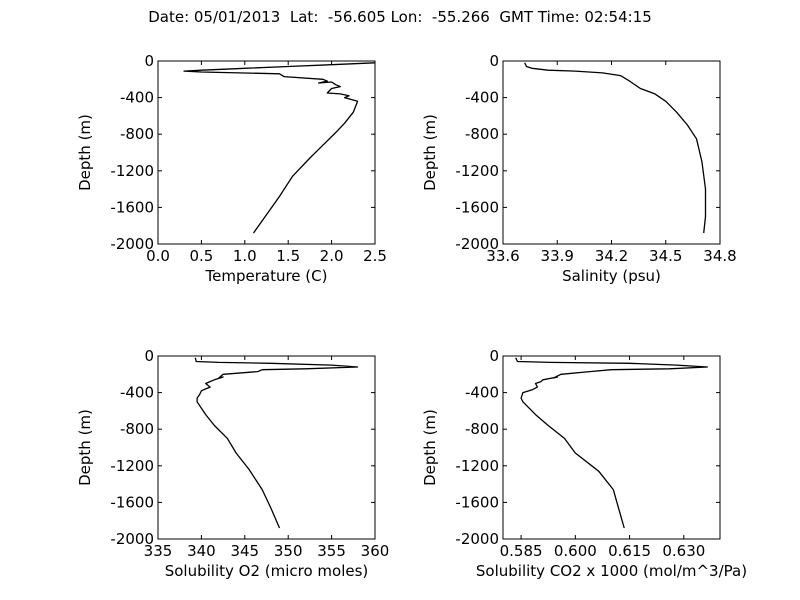  Describe the element at coordinates (201, 551) in the screenshot. I see `x-tick-label: 340` at that location.